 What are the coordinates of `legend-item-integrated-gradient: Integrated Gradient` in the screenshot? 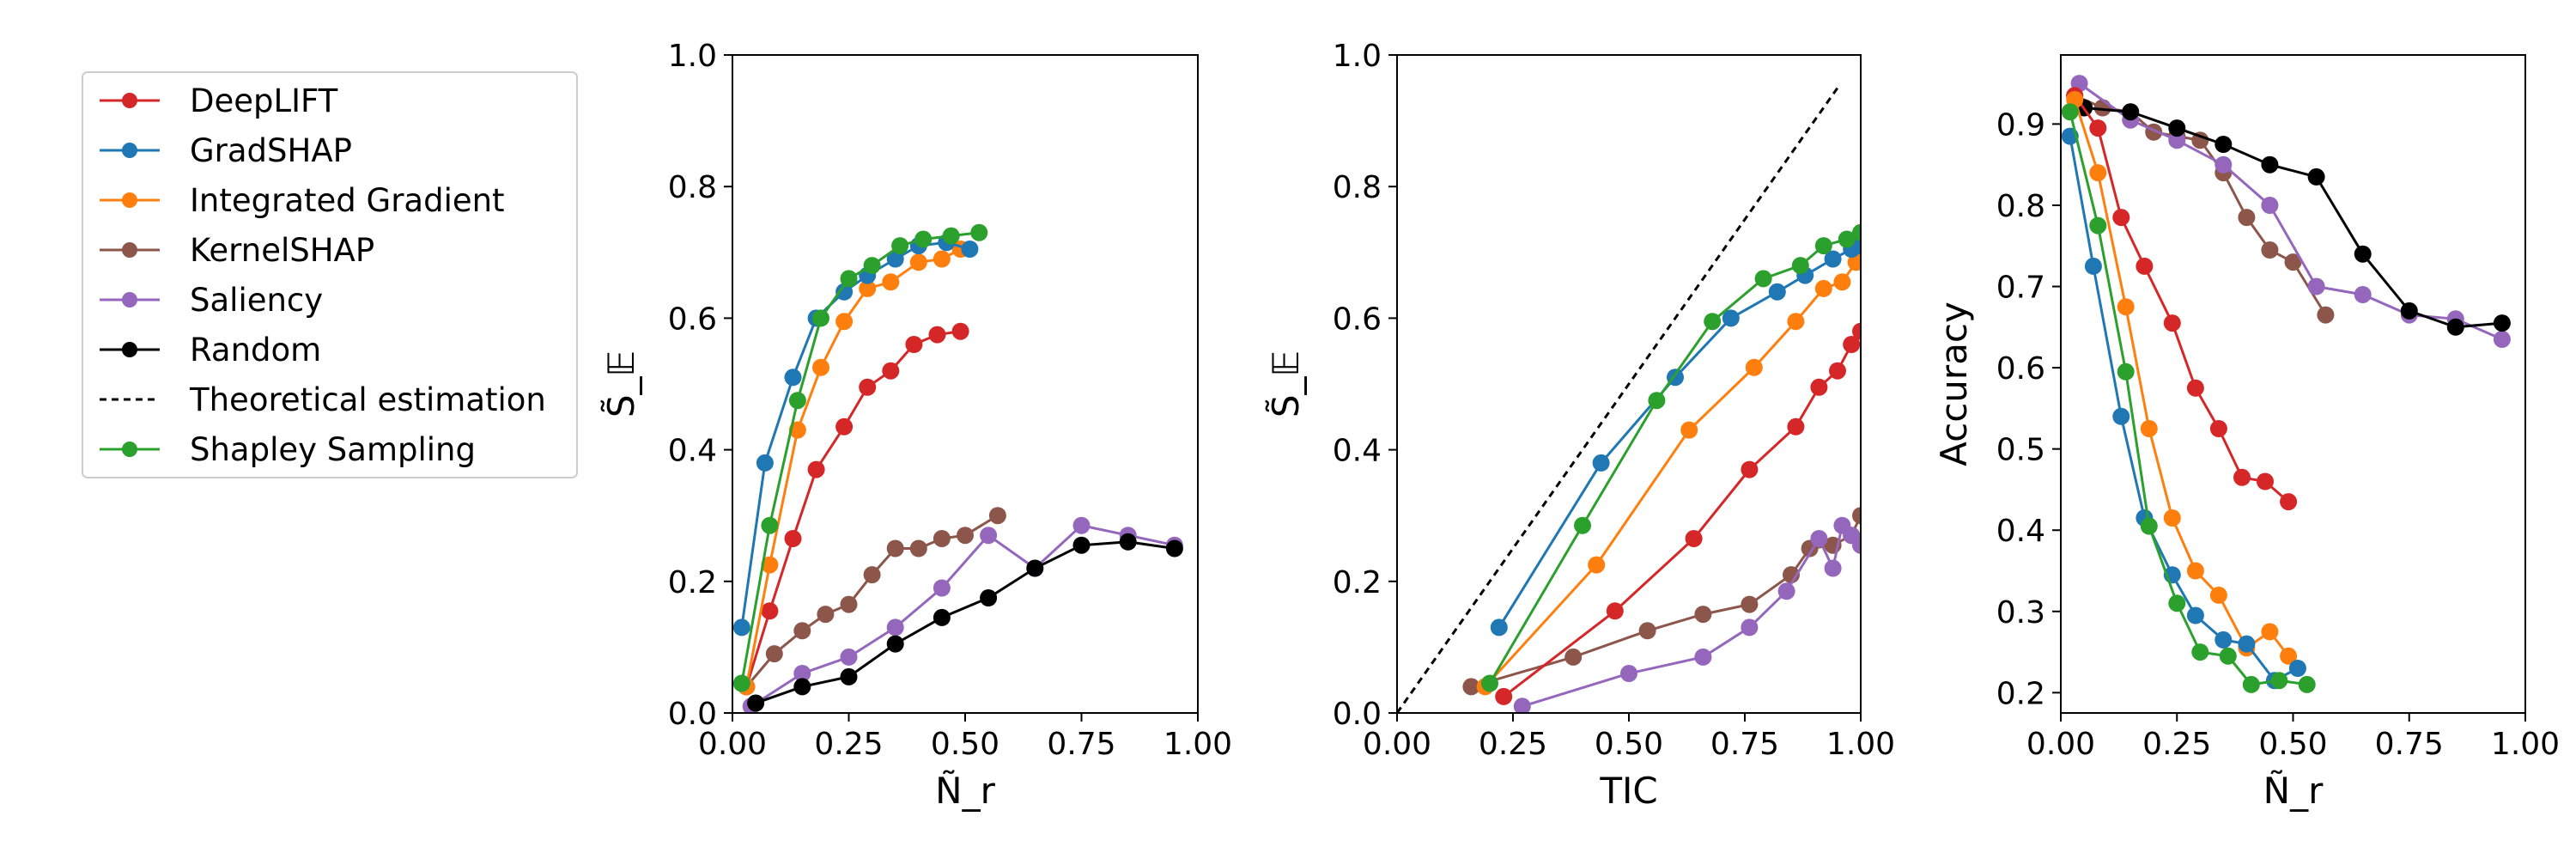 It's located at (302, 200).